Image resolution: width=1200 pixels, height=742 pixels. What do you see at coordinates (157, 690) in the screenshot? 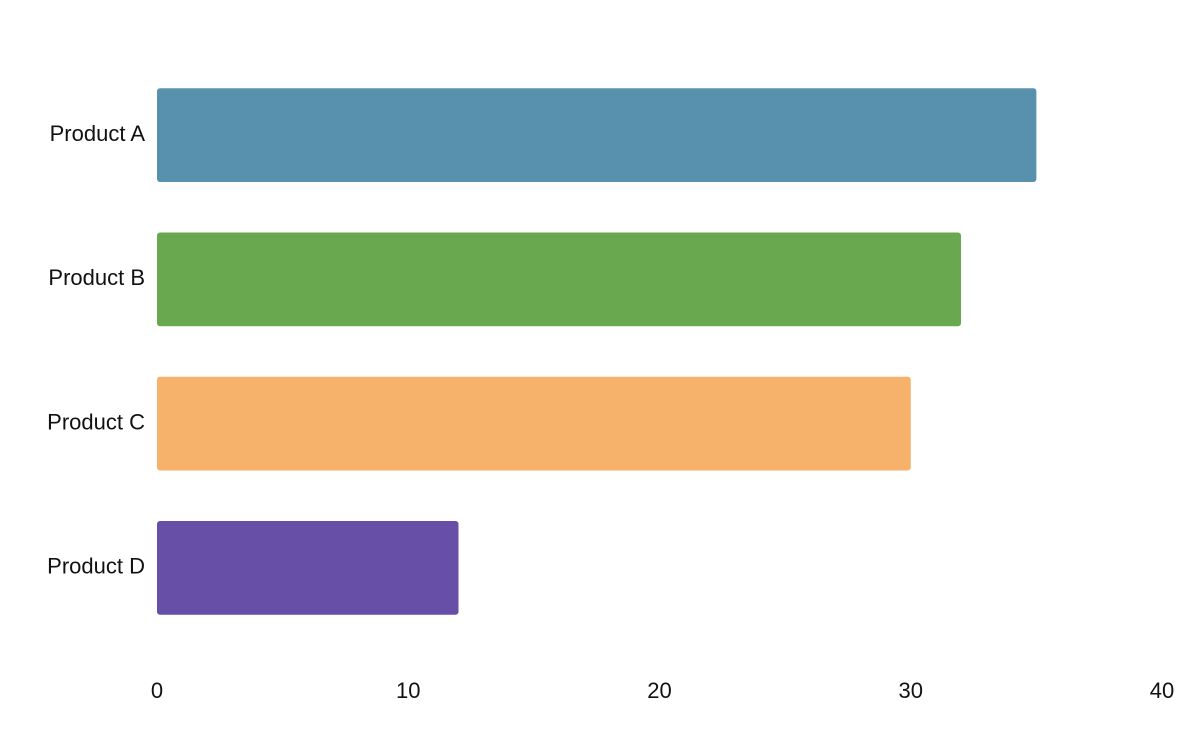
I see `x-tick-label: 0` at bounding box center [157, 690].